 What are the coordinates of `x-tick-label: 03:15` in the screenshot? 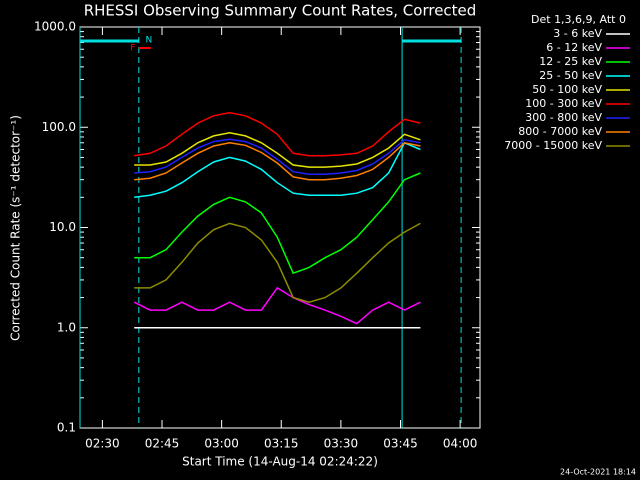 It's located at (281, 444).